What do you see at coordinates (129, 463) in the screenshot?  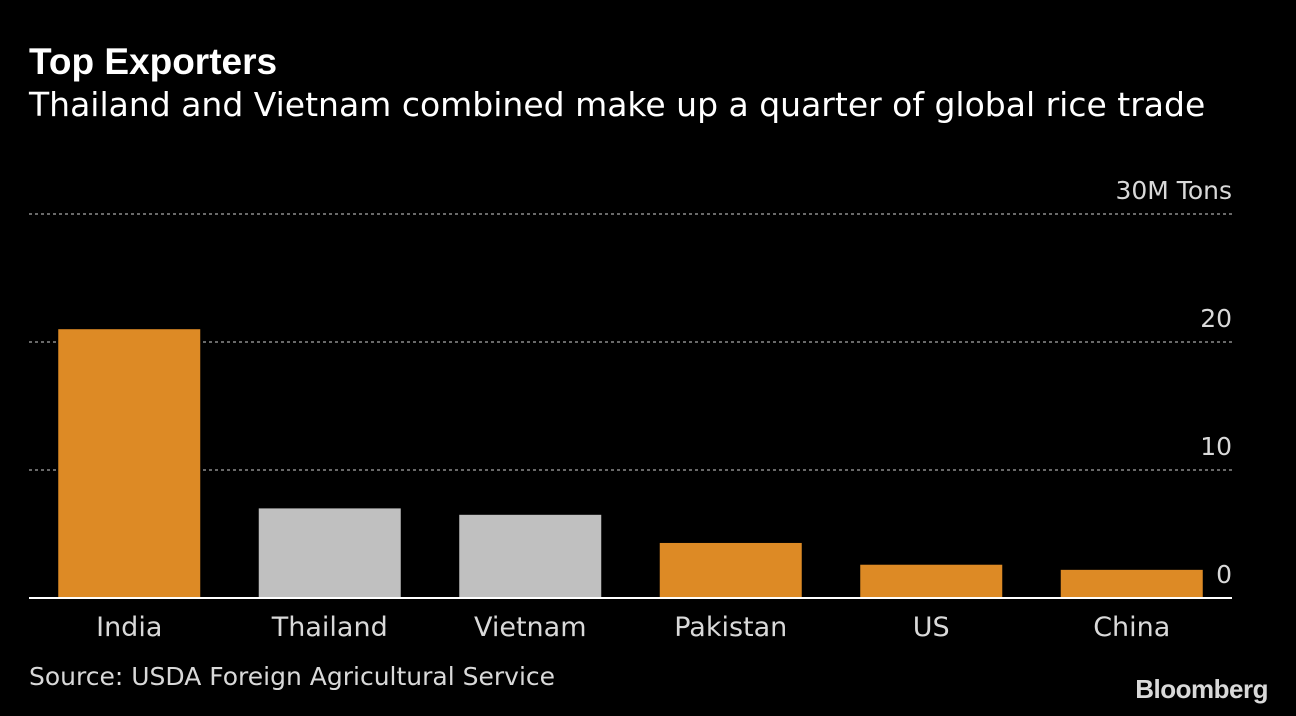 I see `bar-india` at bounding box center [129, 463].